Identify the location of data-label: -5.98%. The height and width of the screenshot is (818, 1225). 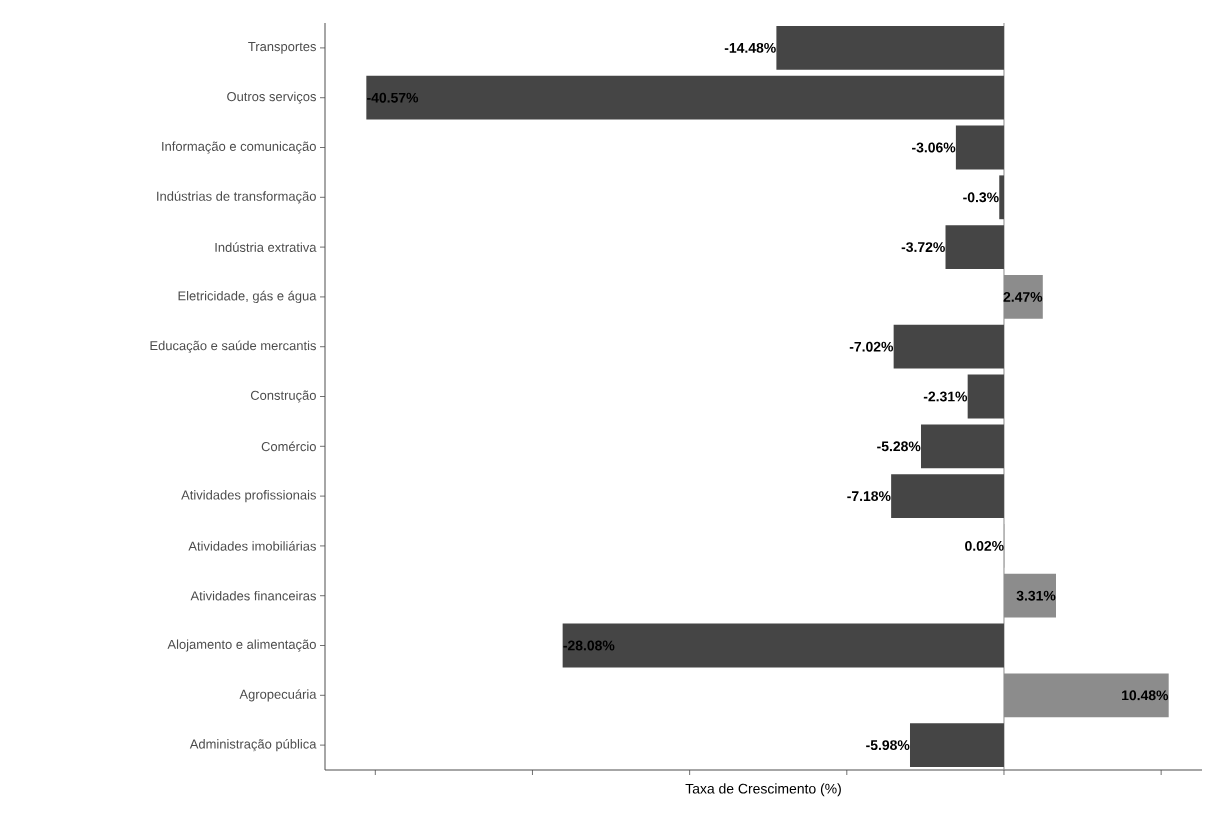
(888, 745).